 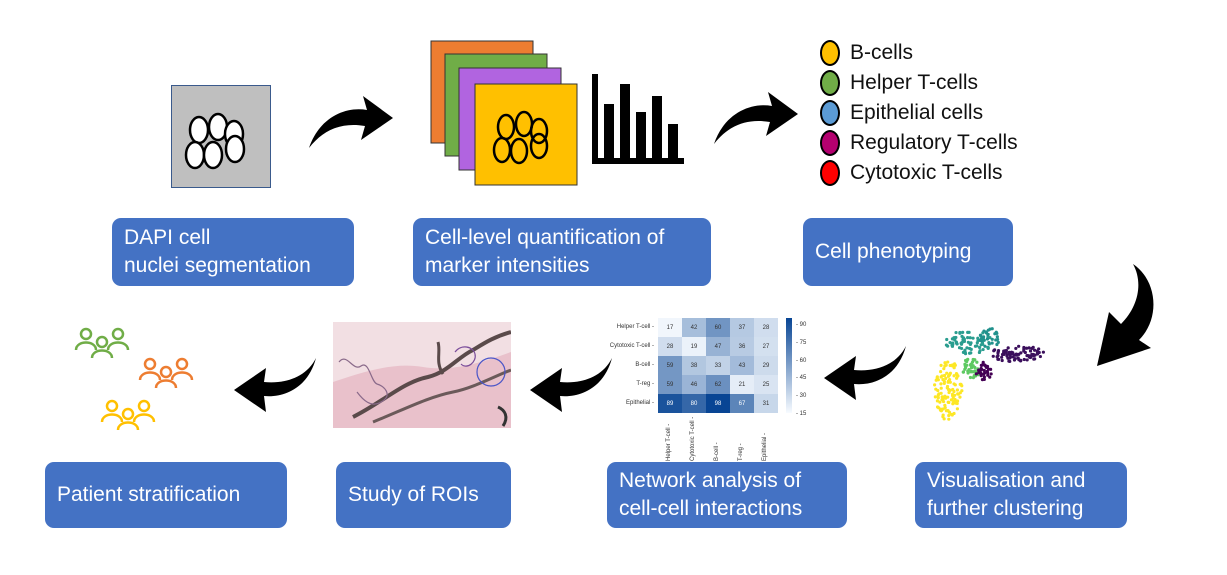 I want to click on heatmap-cell: 17, so click(x=670, y=327).